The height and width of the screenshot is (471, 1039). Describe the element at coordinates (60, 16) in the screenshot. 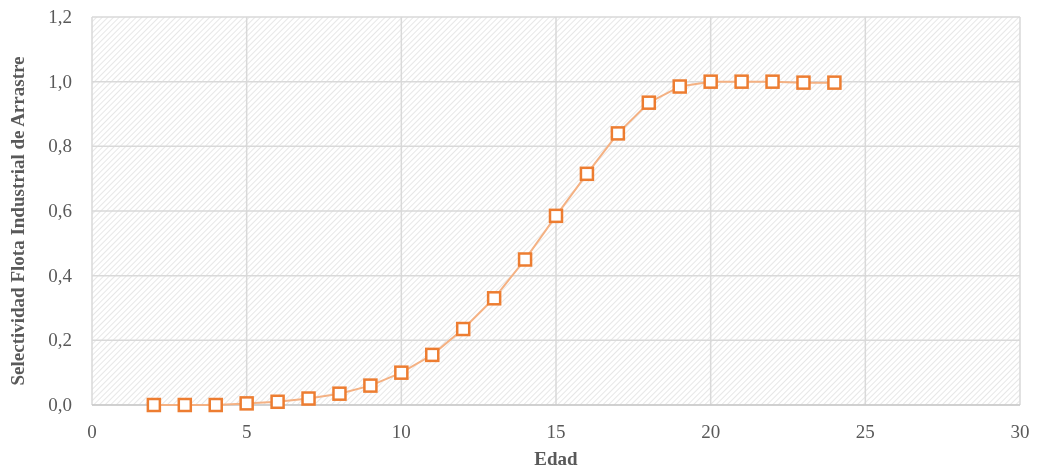

I see `y-tick-label: 1,2` at that location.